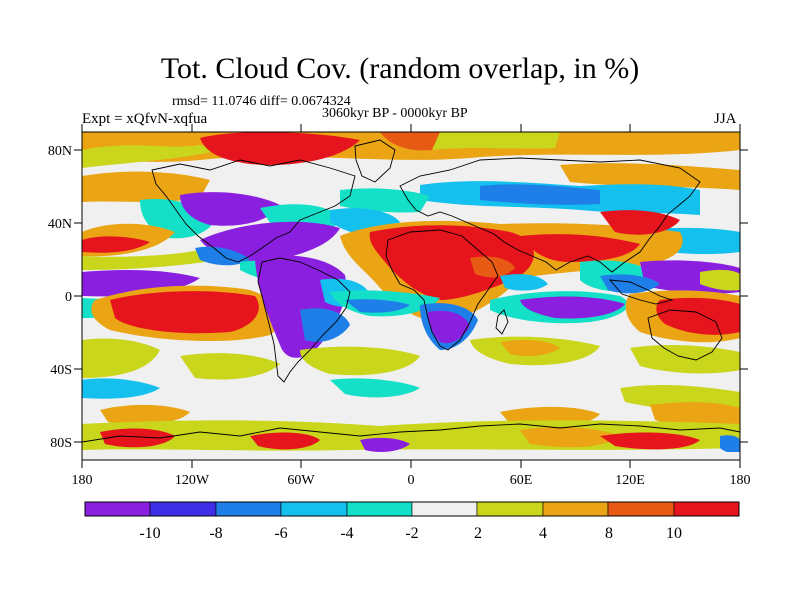 Image resolution: width=800 pixels, height=600 pixels. Describe the element at coordinates (145, 119) in the screenshot. I see `experiment-label: Expt = xQfvN-xqfua` at that location.